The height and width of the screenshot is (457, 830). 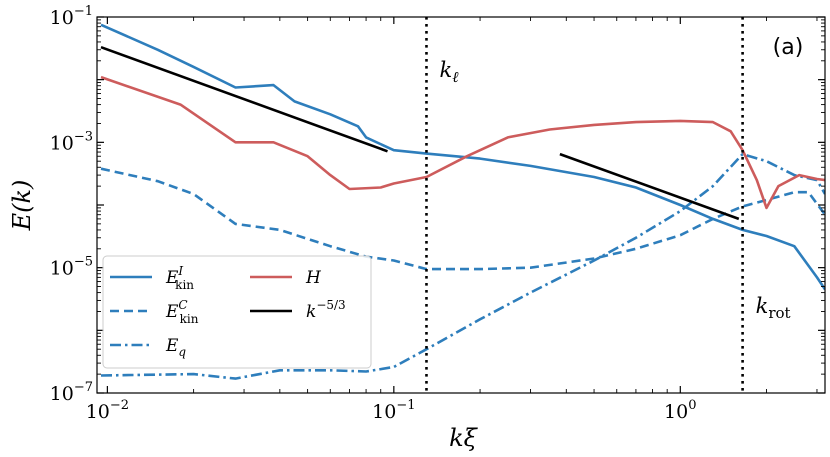 I want to click on x-tick-label: 10⁻¹, so click(x=393, y=410).